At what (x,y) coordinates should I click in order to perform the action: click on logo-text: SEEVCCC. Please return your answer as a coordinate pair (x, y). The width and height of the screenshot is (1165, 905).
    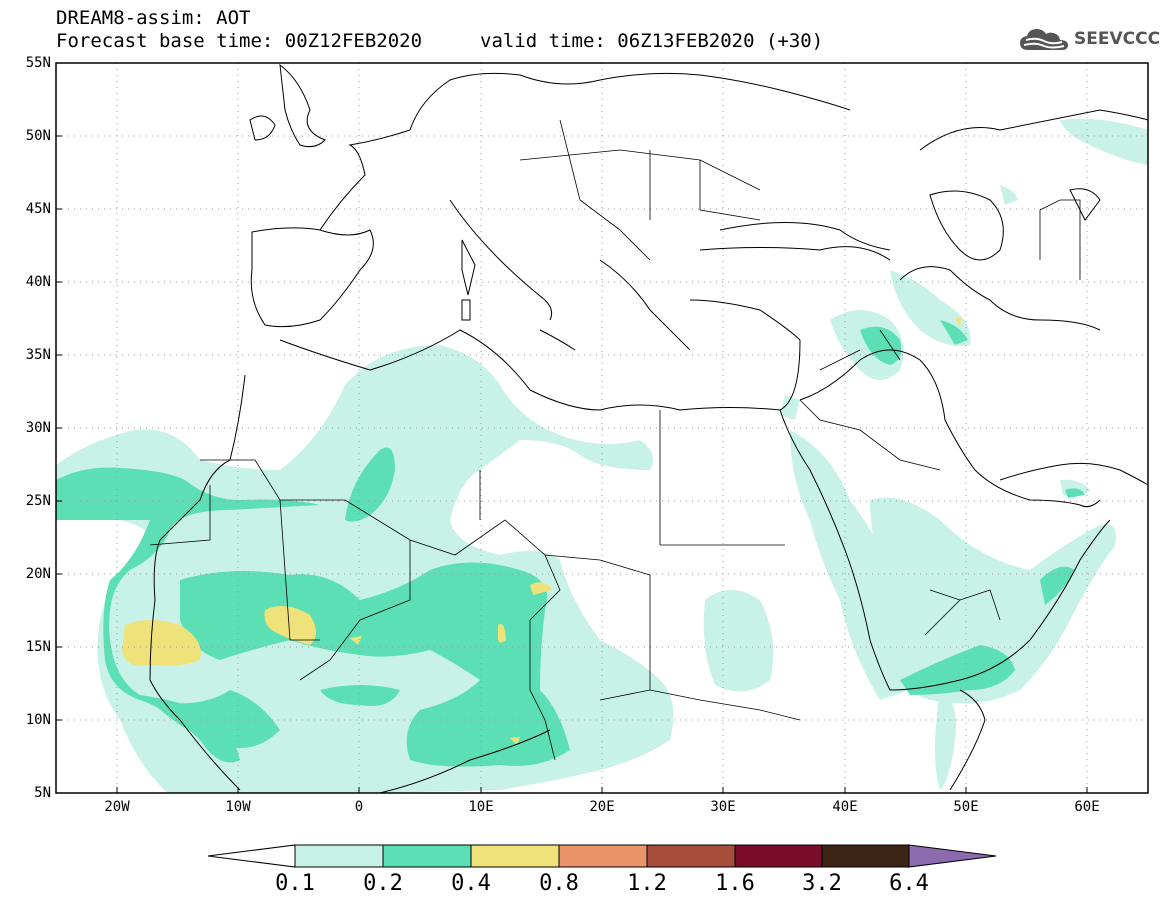
    Looking at the image, I should click on (1117, 39).